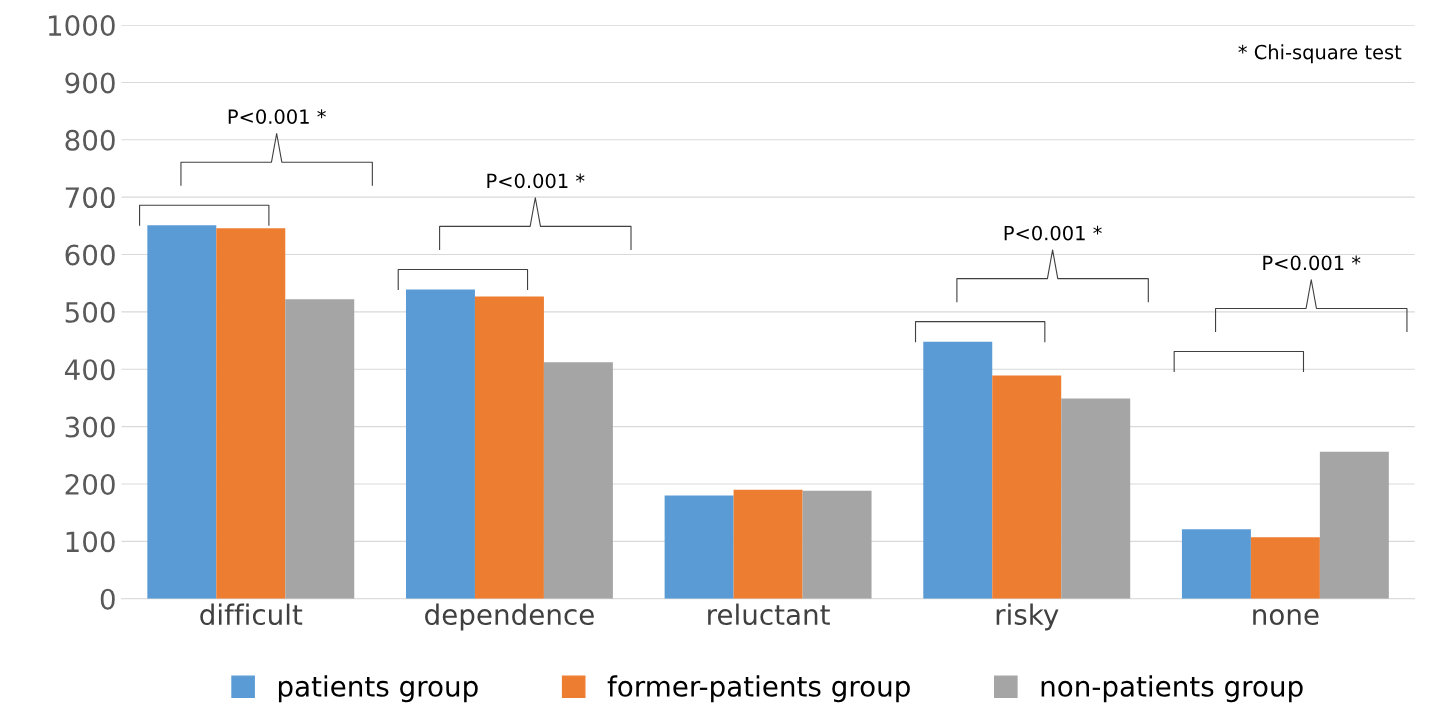 The image size is (1429, 717). What do you see at coordinates (90, 255) in the screenshot?
I see `y-tick-label: 600` at bounding box center [90, 255].